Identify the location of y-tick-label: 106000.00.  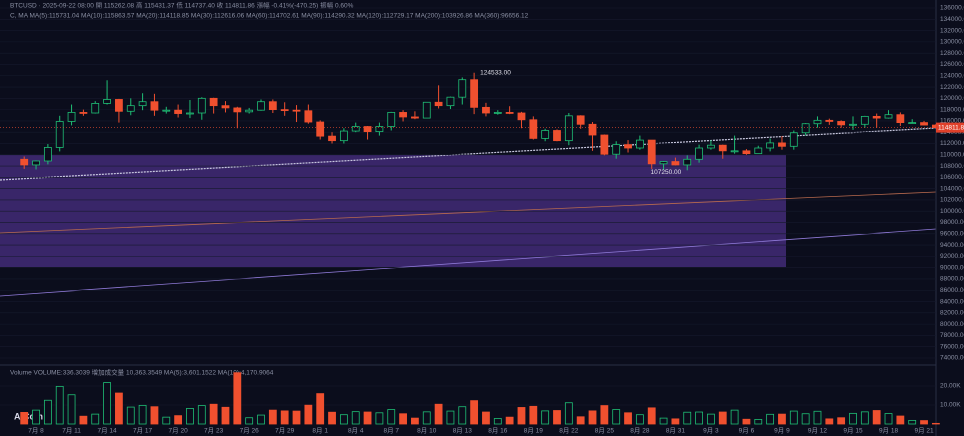
(952, 177).